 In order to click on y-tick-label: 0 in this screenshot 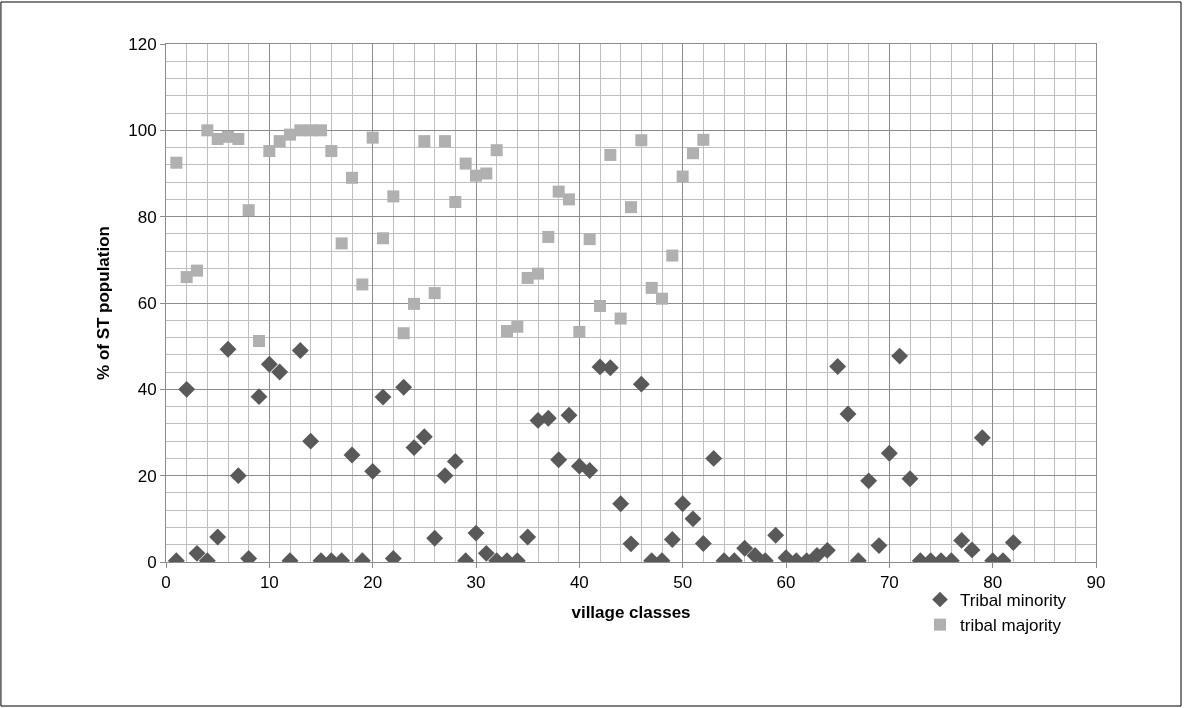, I will do `click(152, 562)`.